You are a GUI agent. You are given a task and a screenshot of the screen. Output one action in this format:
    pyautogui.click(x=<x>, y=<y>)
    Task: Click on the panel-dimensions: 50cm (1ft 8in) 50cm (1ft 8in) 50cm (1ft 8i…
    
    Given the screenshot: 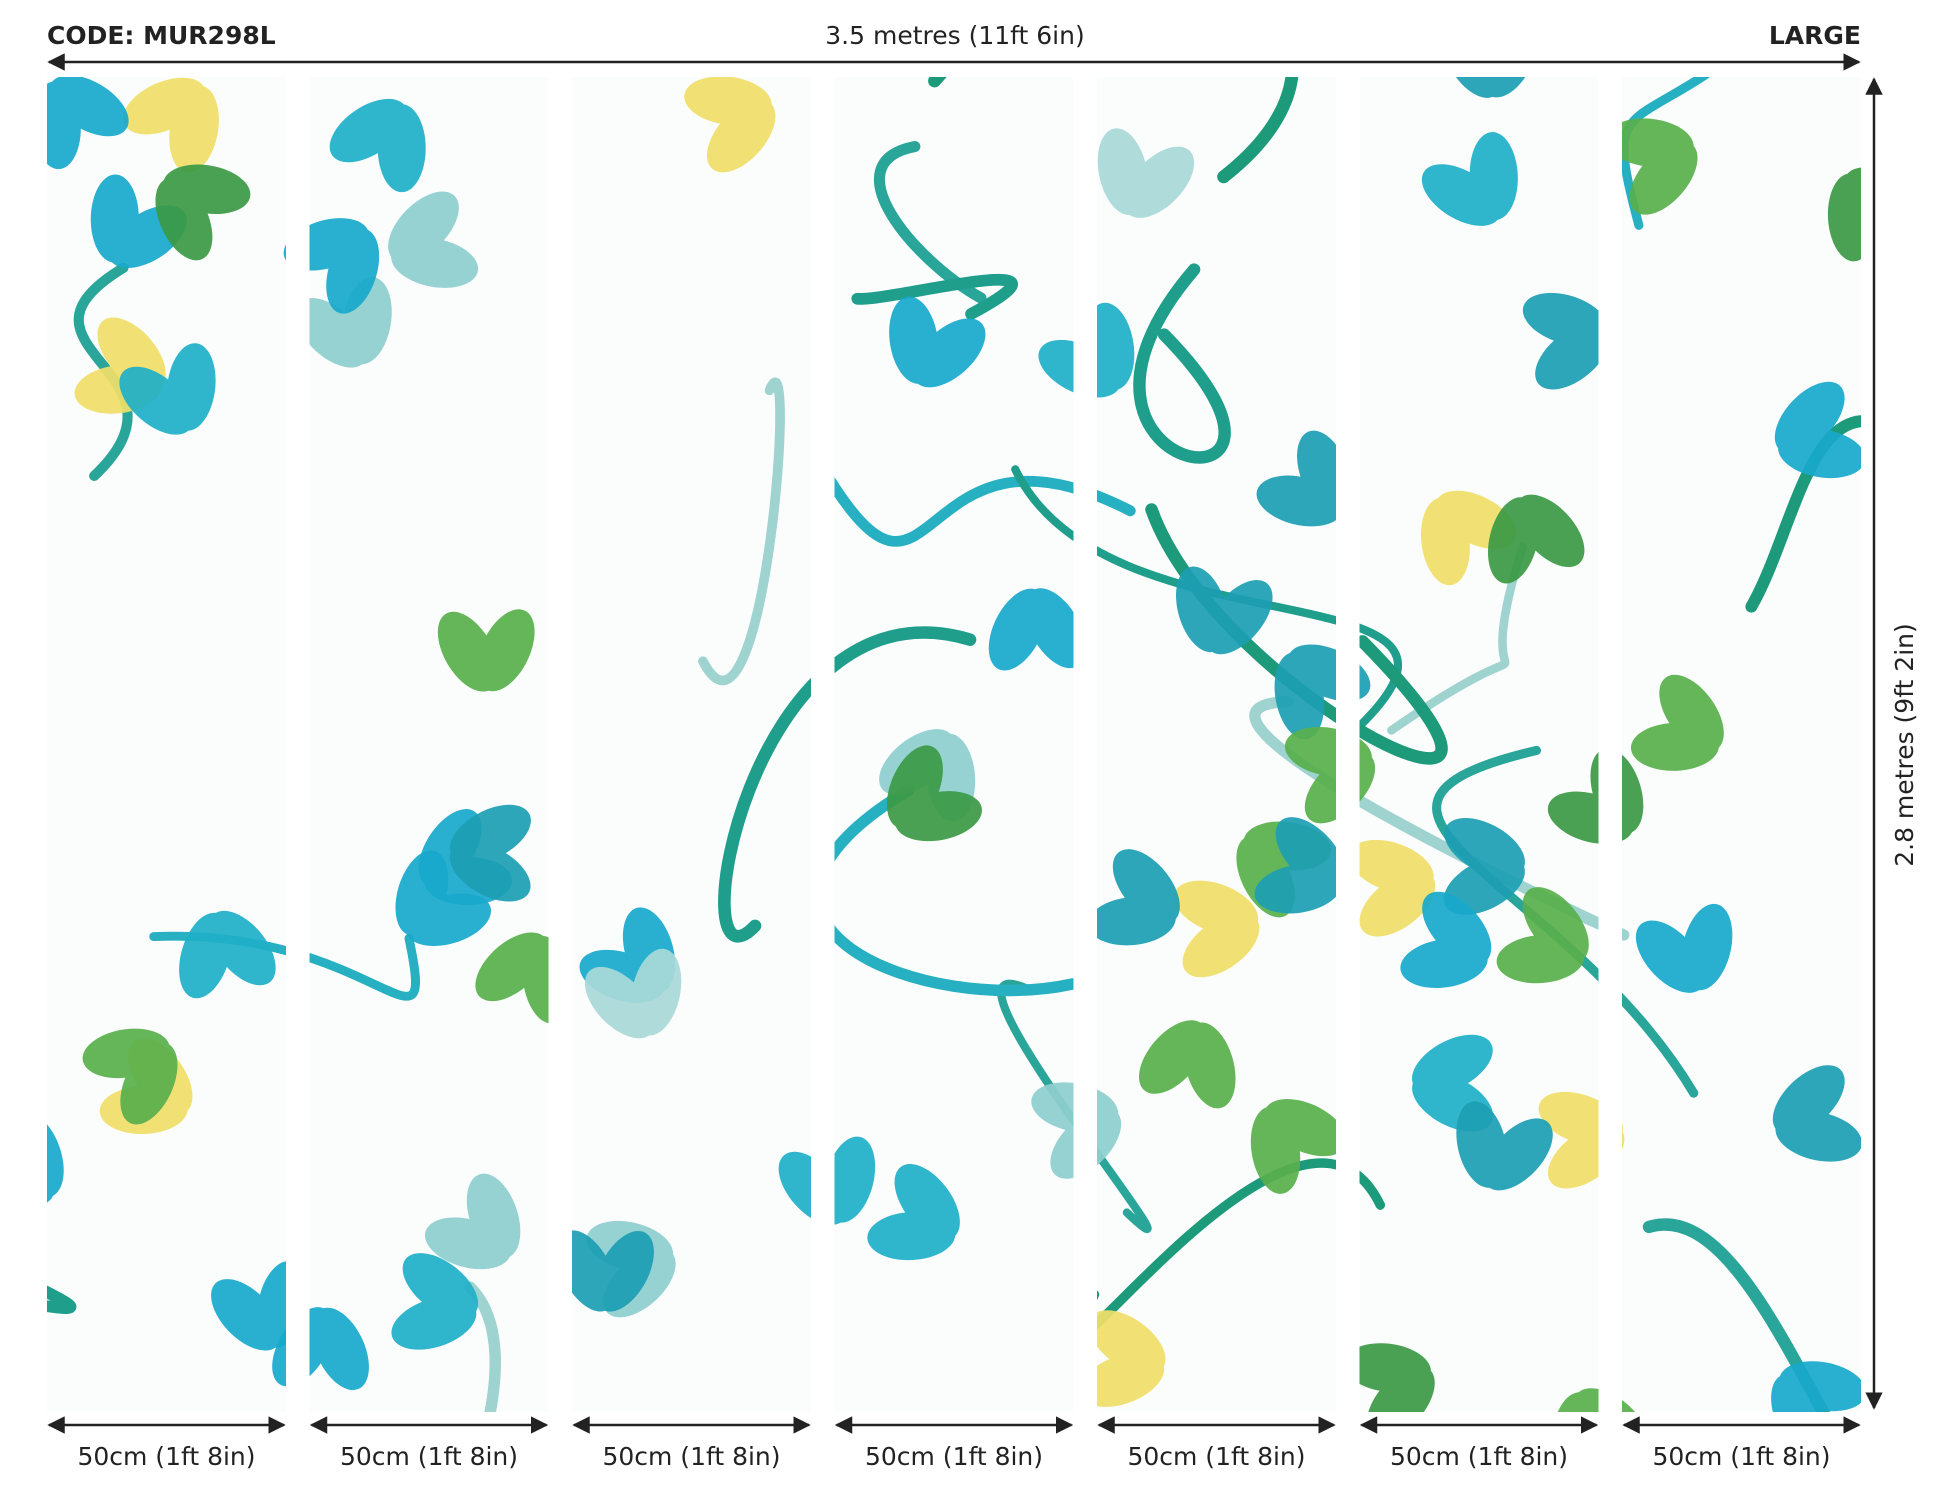 What is the action you would take?
    pyautogui.click(x=954, y=1443)
    